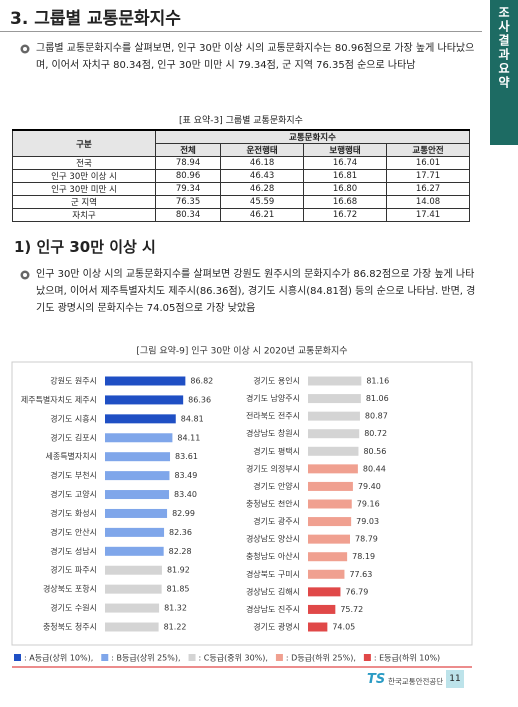 The width and height of the screenshot is (518, 707). What do you see at coordinates (276, 521) in the screenshot?
I see `category-label: 경기도 광주시` at bounding box center [276, 521].